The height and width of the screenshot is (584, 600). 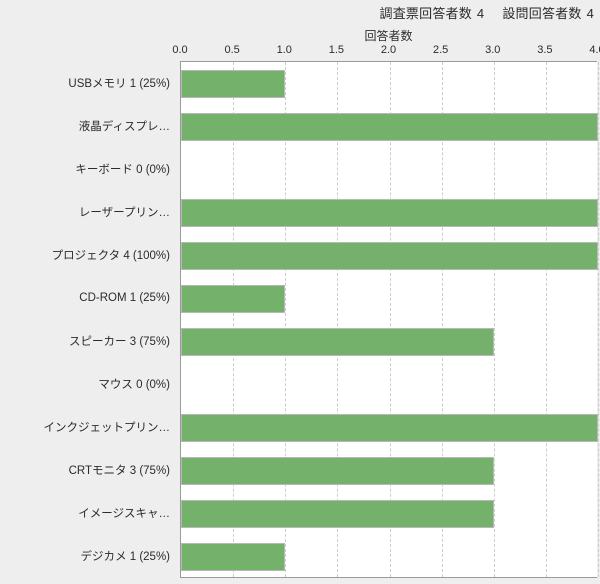 I want to click on y-tick-label: CRTモニタ 3 (75%), so click(x=119, y=471).